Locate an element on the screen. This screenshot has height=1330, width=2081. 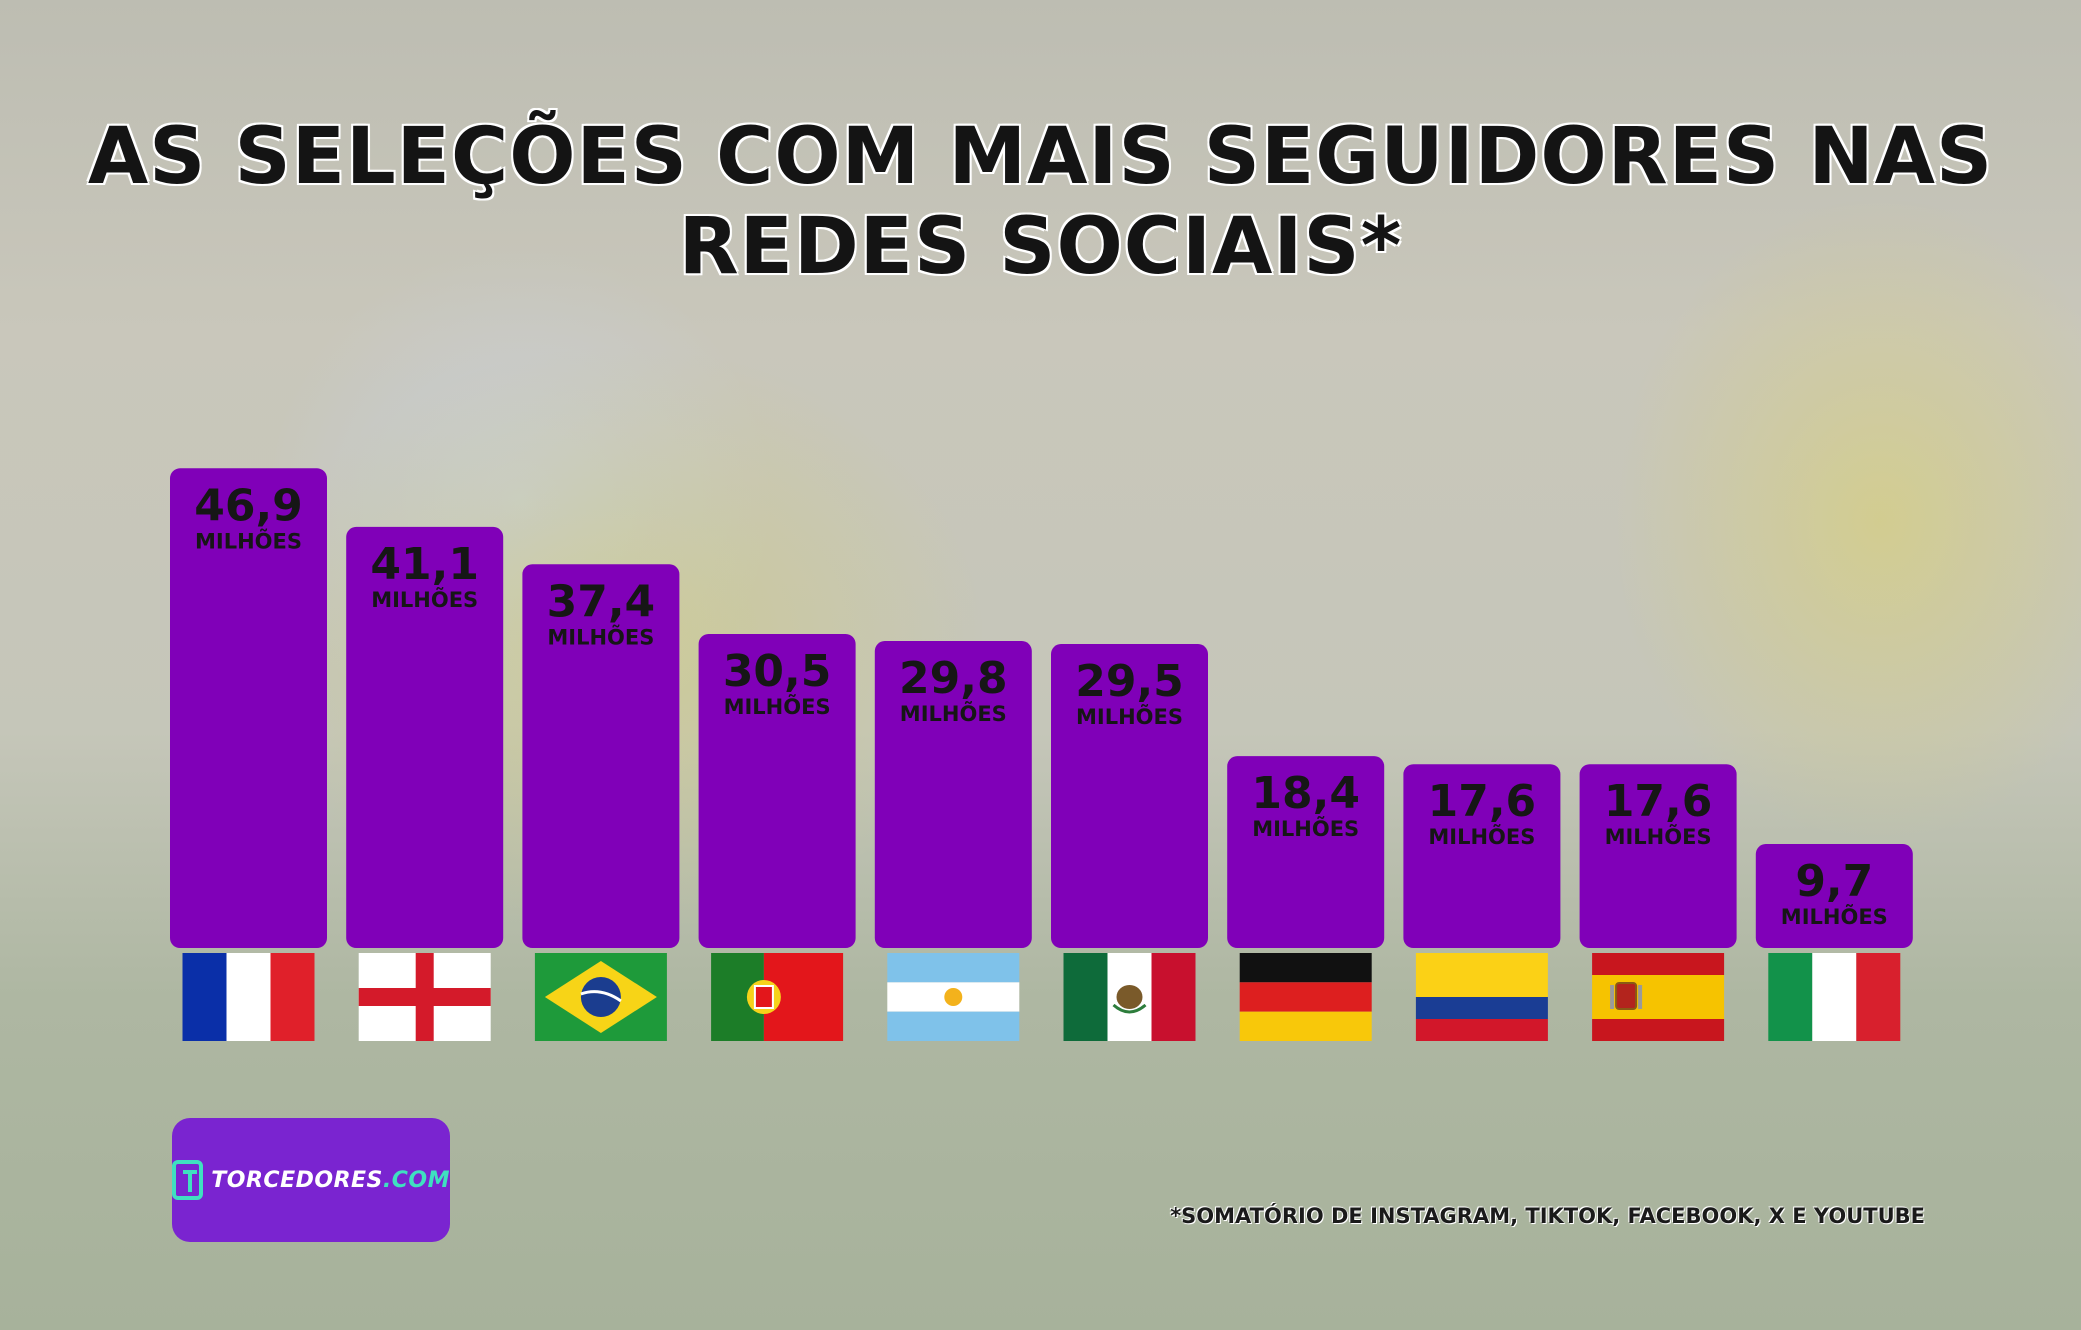
bar-germany is located at coordinates (1306, 852).